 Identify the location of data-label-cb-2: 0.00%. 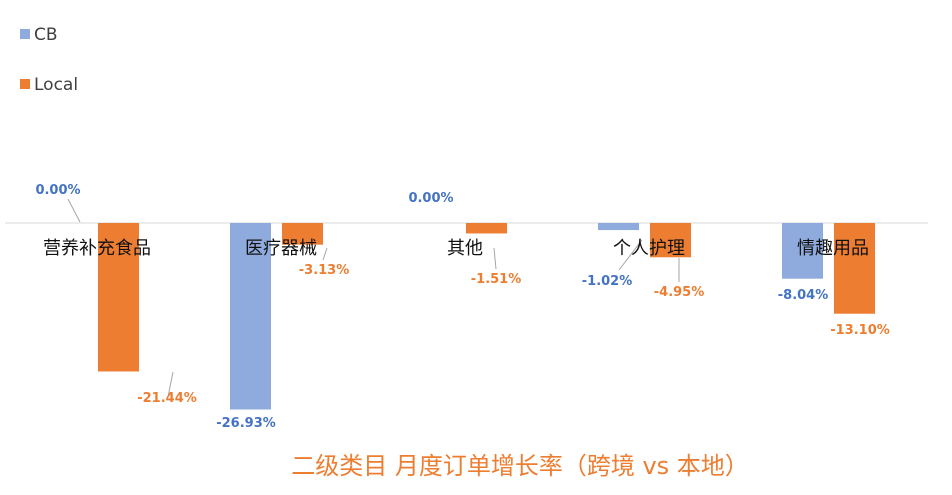
(430, 198).